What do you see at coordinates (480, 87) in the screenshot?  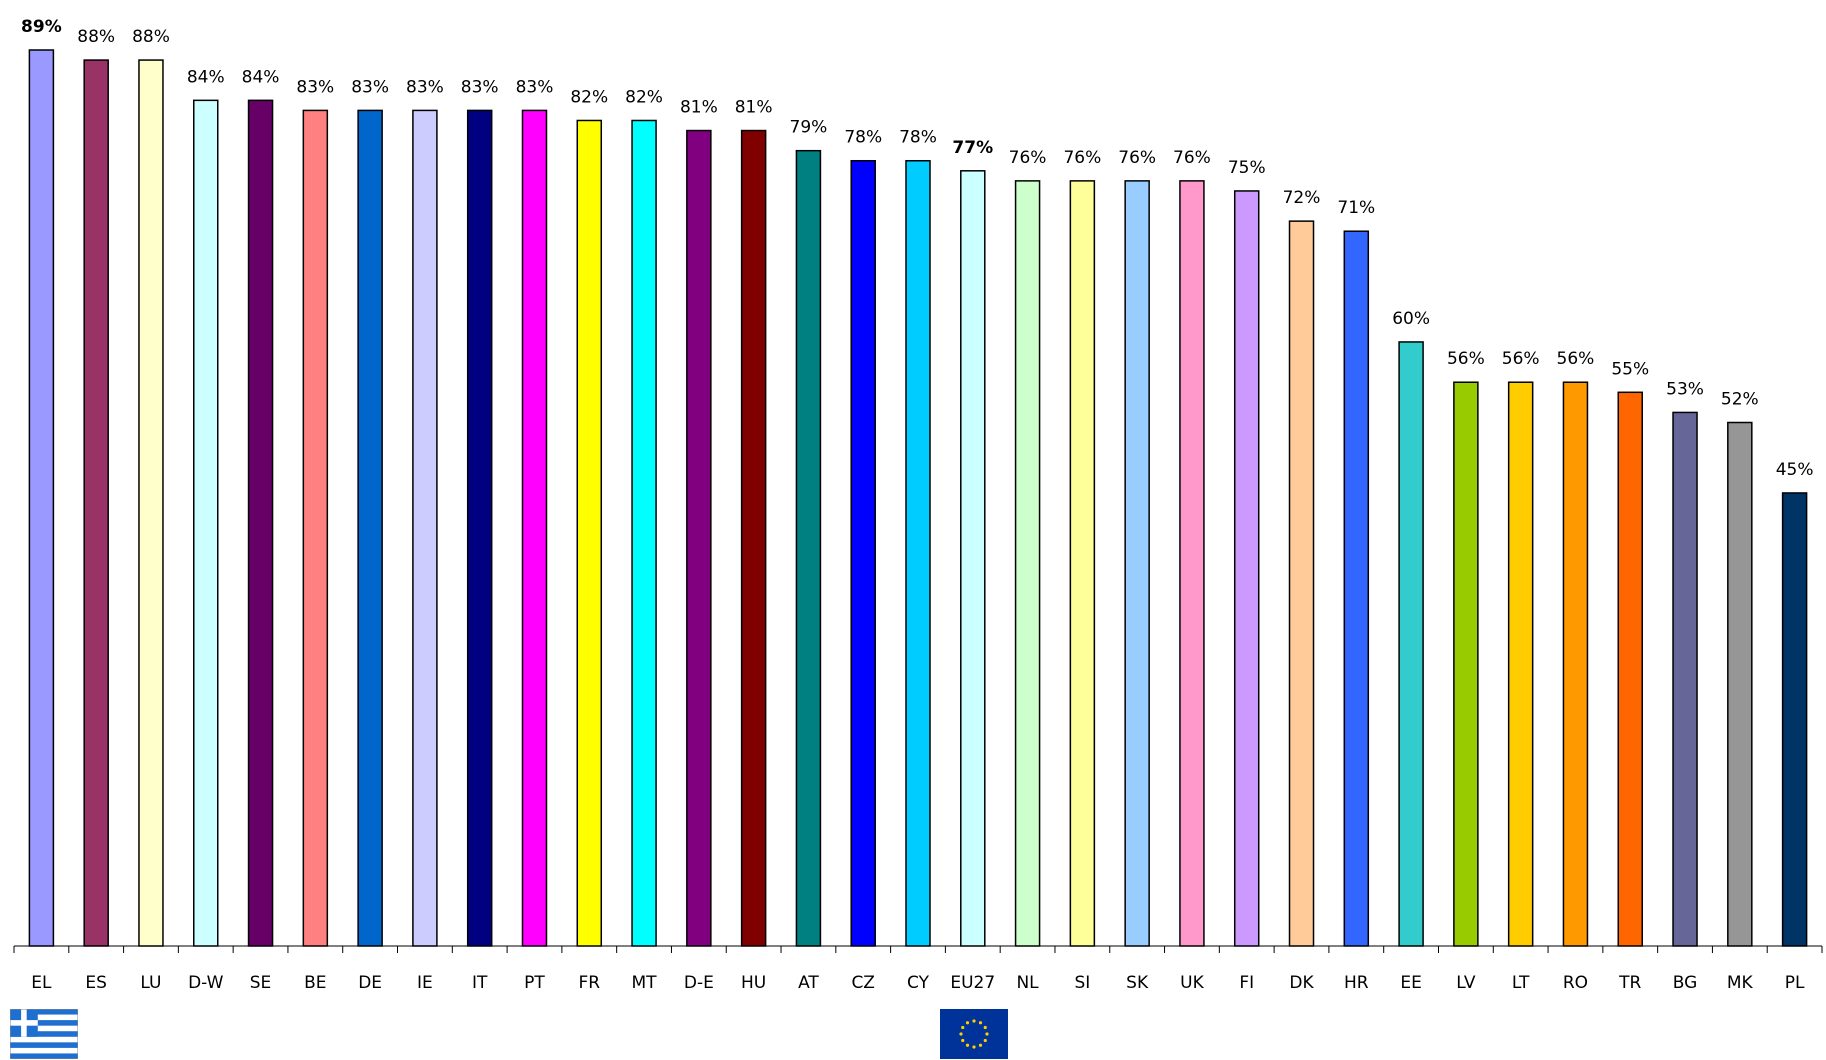 I see `value-label-it: 83%` at bounding box center [480, 87].